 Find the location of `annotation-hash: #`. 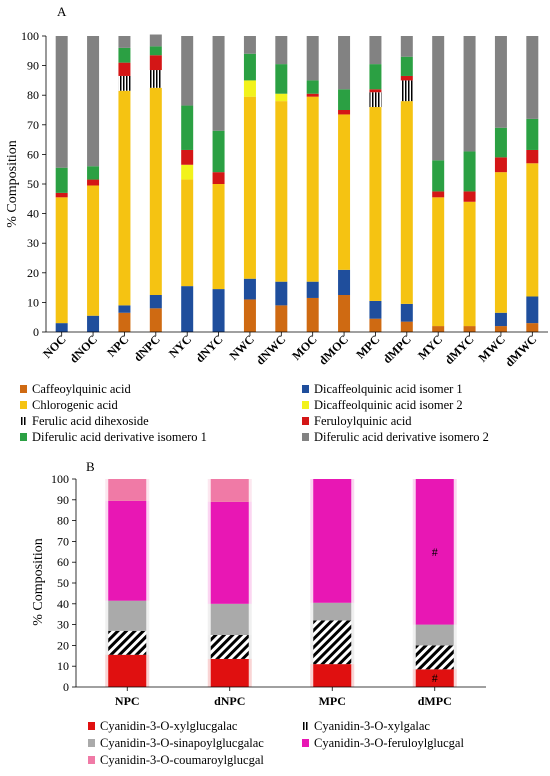

annotation-hash: # is located at coordinates (435, 678).